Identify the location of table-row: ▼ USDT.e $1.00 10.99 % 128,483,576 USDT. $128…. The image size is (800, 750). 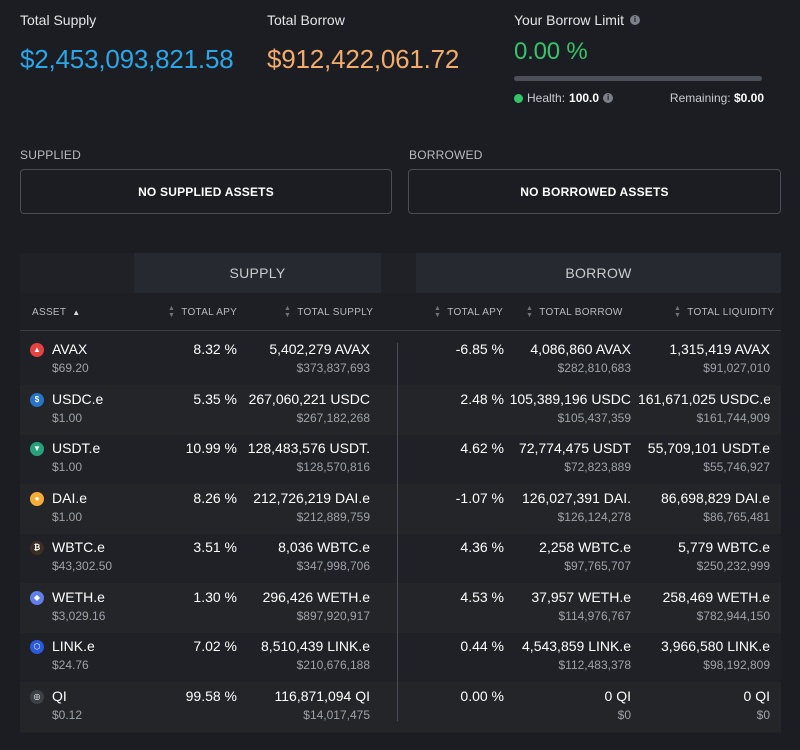
(400, 459).